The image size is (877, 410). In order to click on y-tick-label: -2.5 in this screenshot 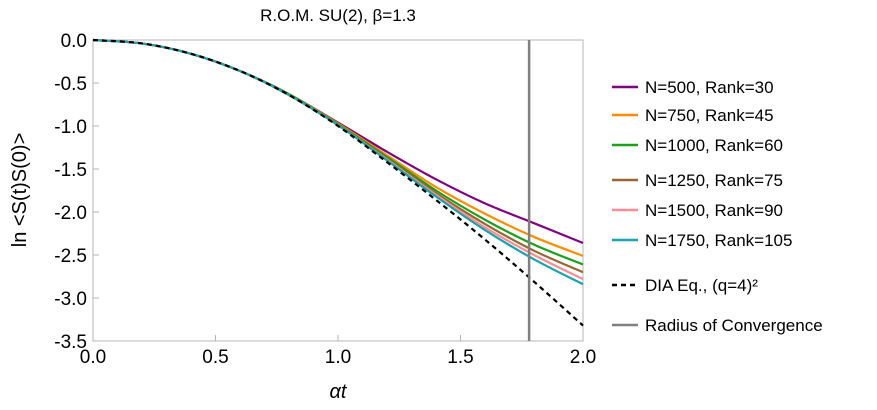, I will do `click(70, 256)`.